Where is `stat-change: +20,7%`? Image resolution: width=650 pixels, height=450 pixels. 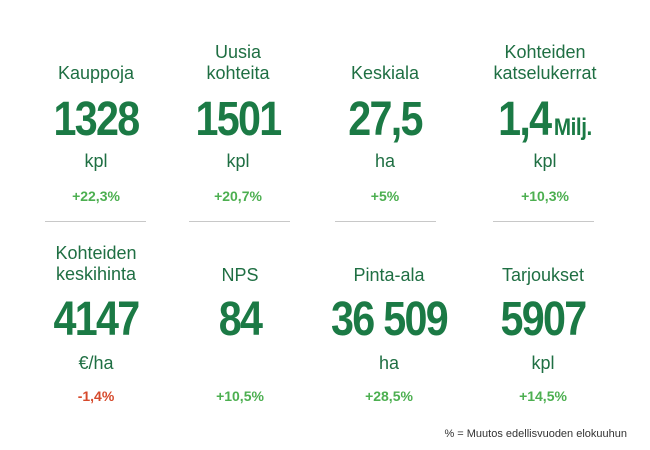 stat-change: +20,7% is located at coordinates (238, 196).